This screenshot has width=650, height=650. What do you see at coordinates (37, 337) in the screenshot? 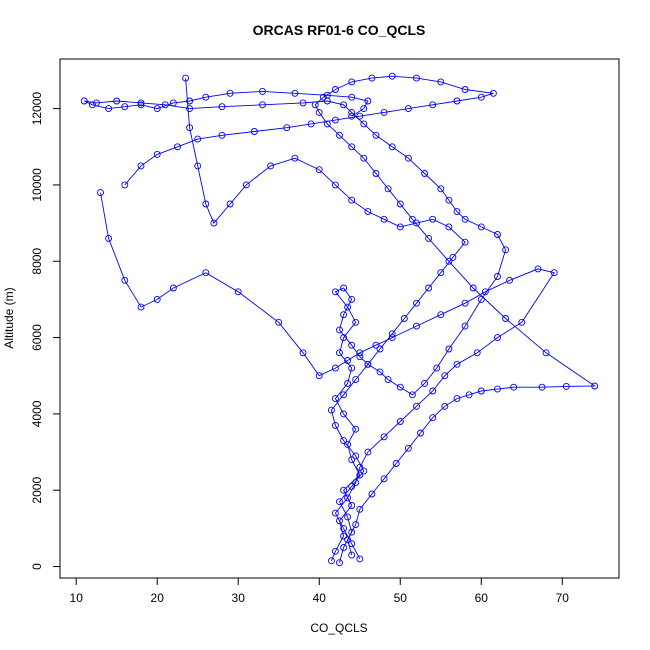
I see `y-tick-label: 6000` at bounding box center [37, 337].